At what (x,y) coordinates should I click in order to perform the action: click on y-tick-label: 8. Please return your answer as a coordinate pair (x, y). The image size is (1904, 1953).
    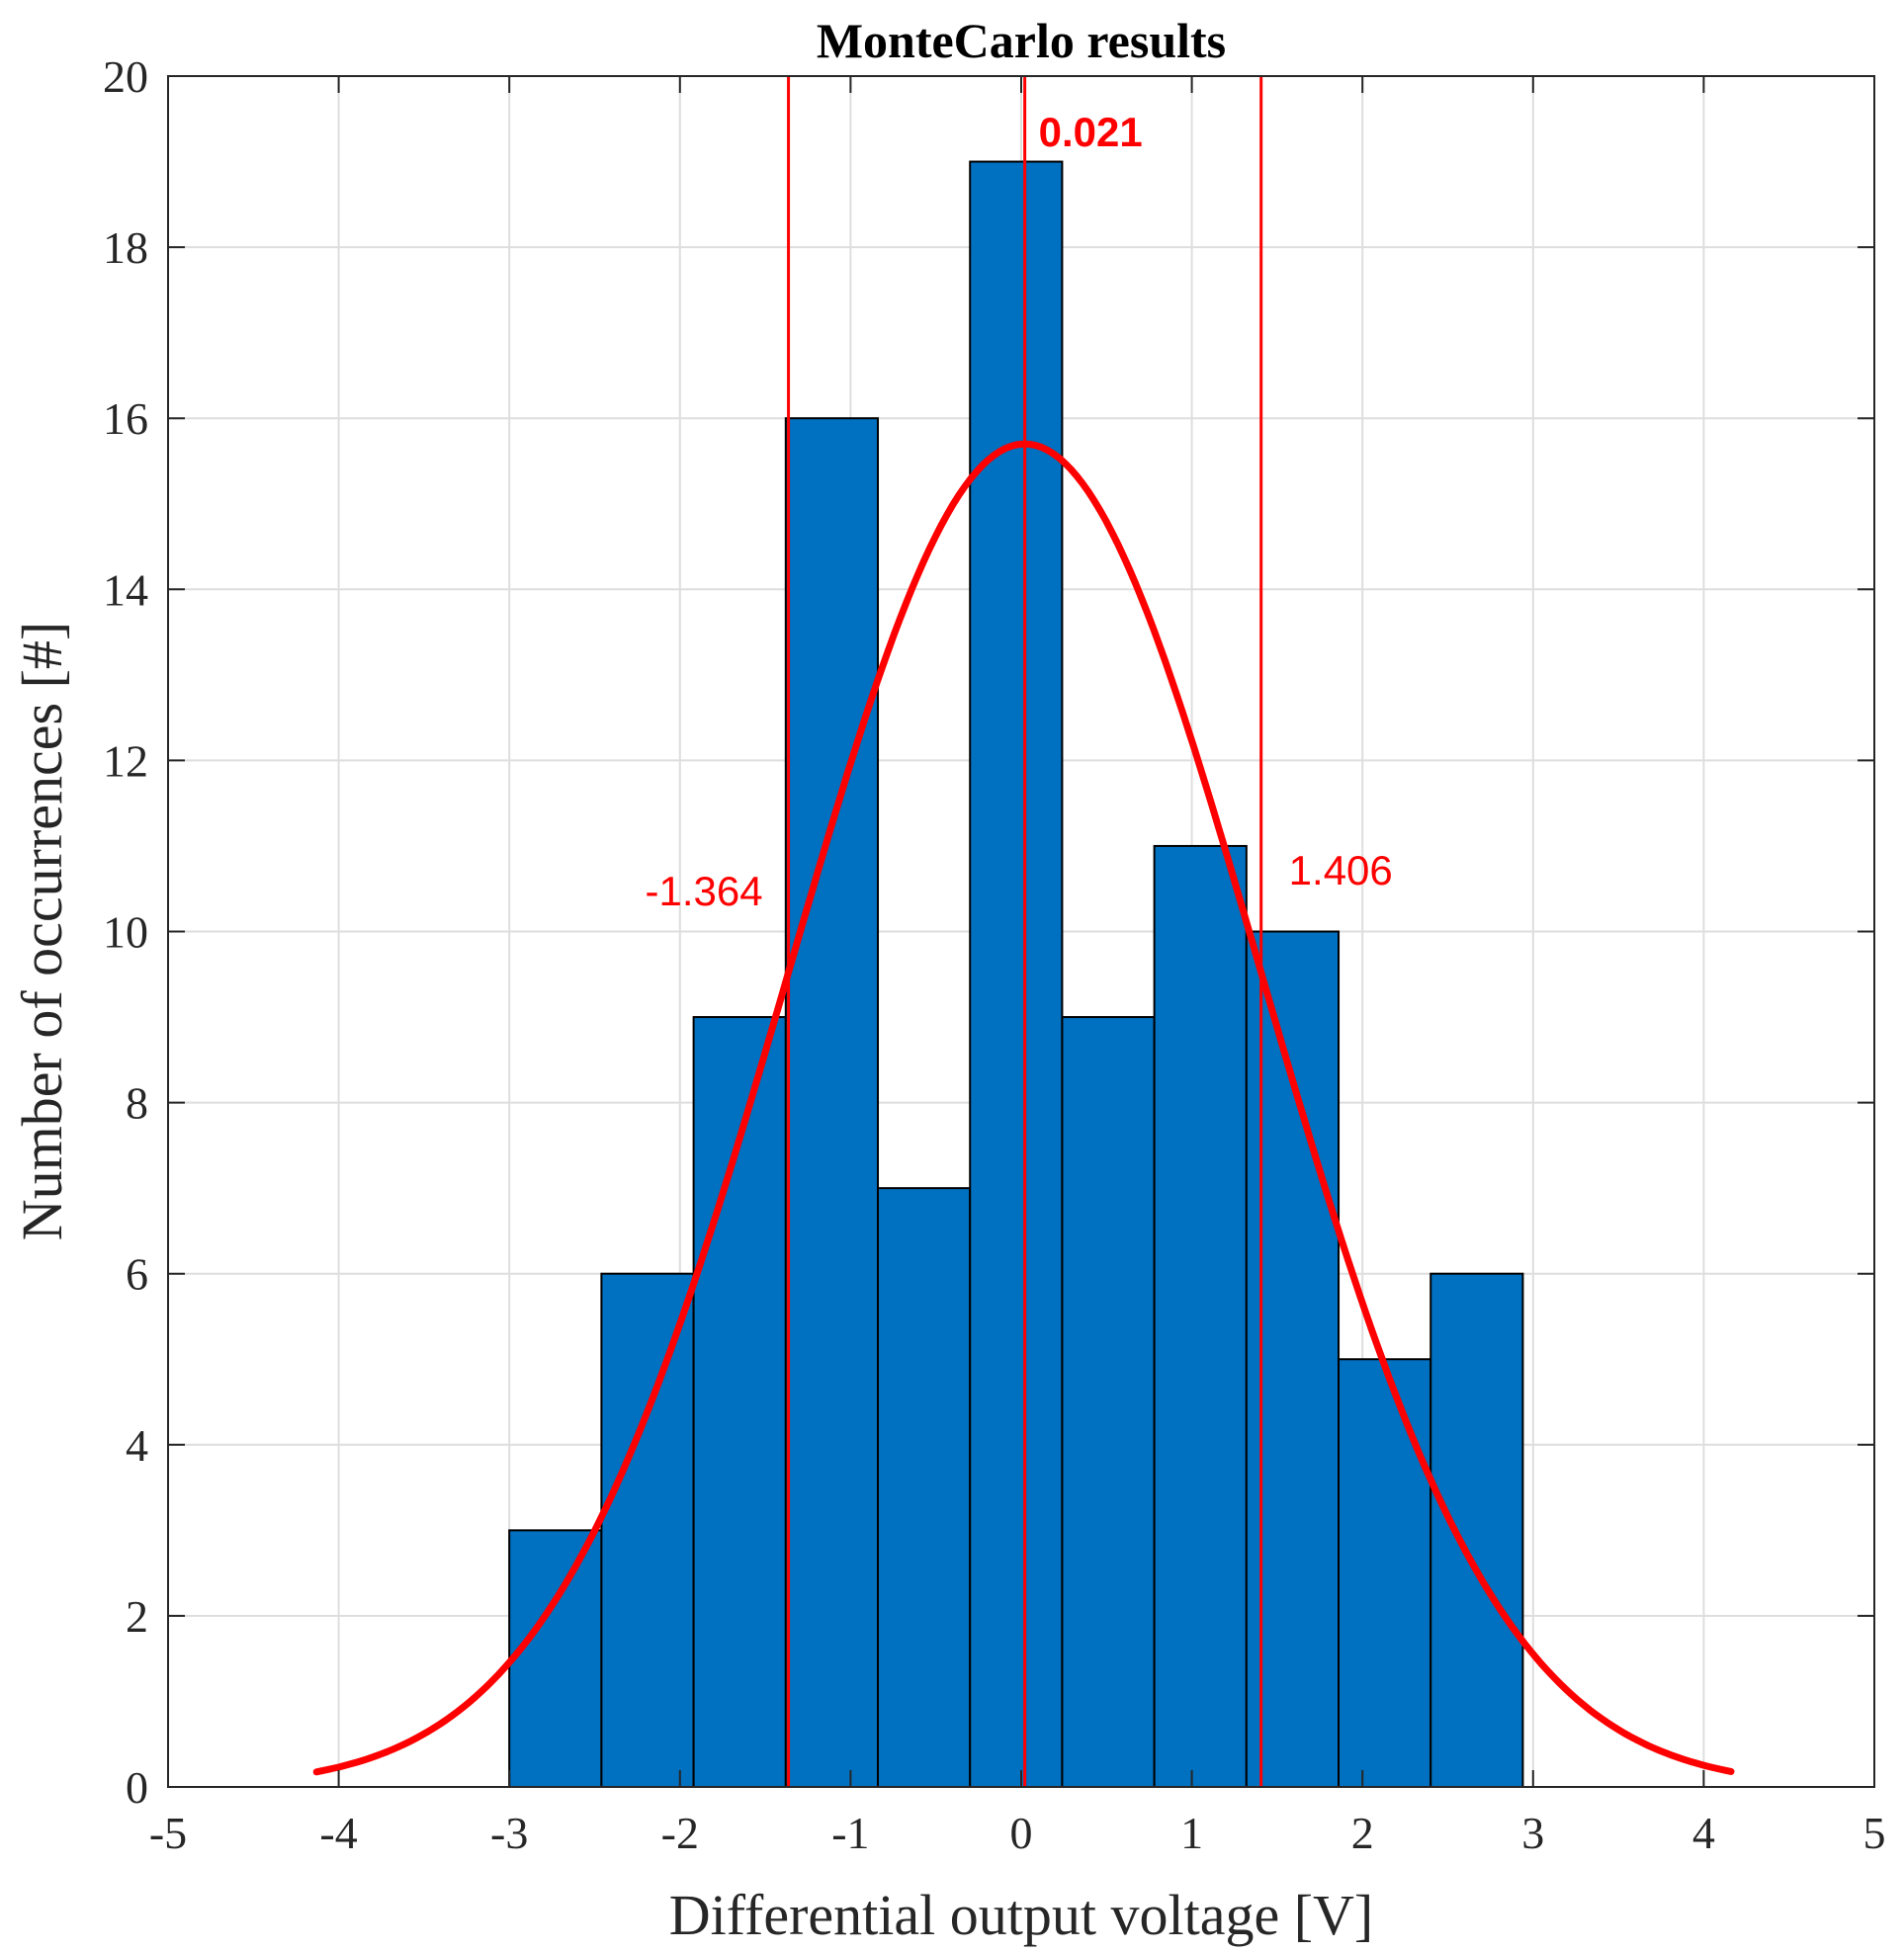
    Looking at the image, I should click on (137, 1103).